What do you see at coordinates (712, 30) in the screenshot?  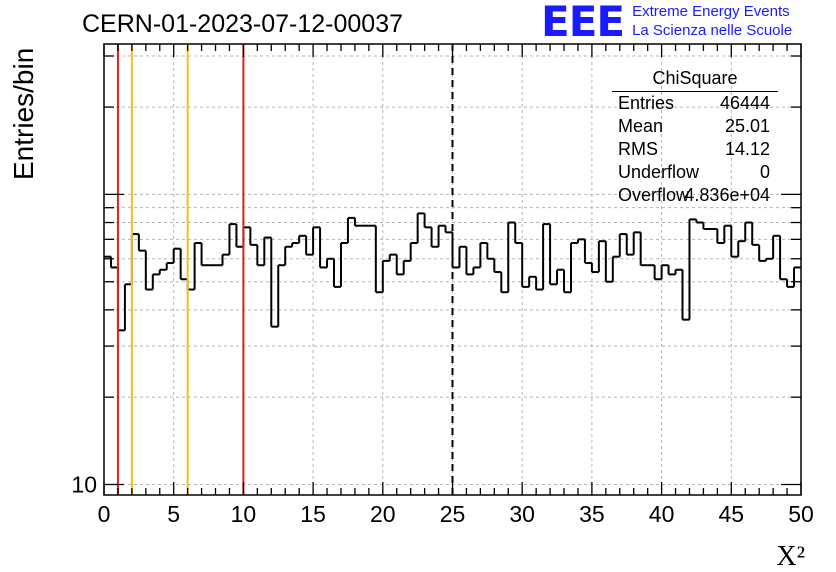 I see `logo-line-2: La Scienza nelle Scuole` at bounding box center [712, 30].